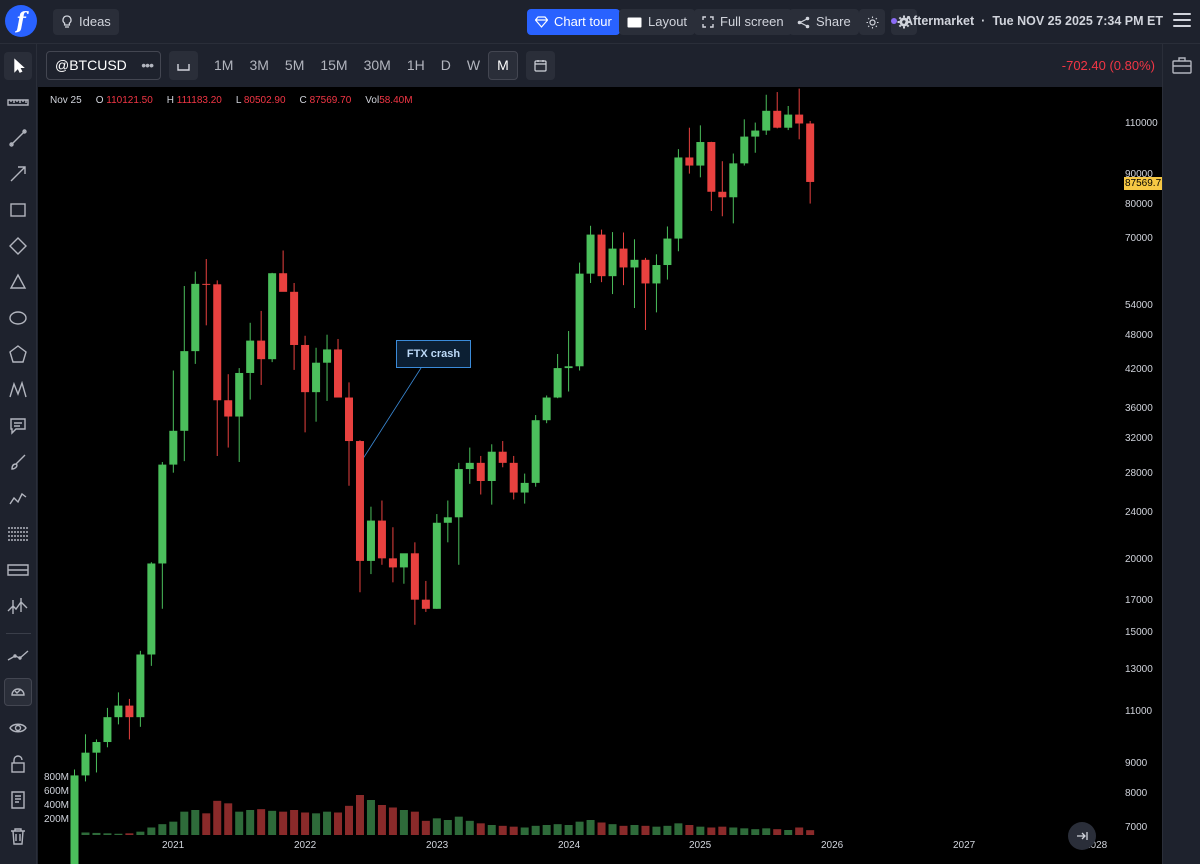  Describe the element at coordinates (18, 246) in the screenshot. I see `rotated-rectangle-tool-icon` at that location.